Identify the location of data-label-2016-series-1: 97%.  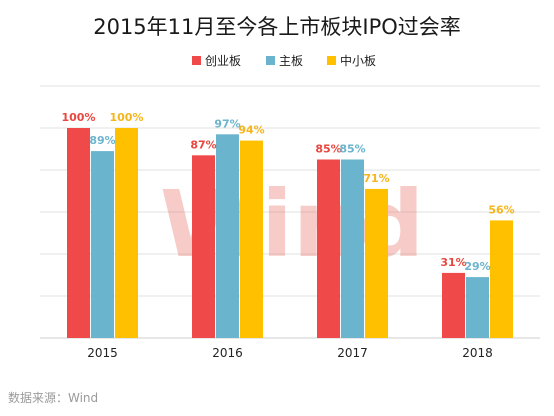
(227, 123).